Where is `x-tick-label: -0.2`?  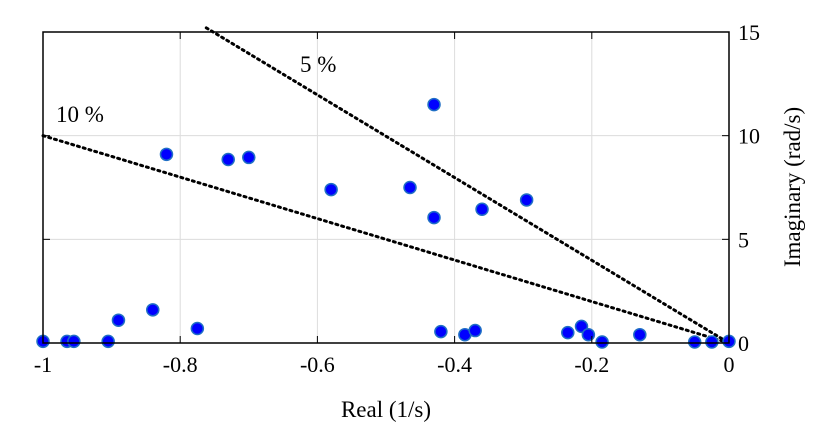
x-tick-label: -0.2 is located at coordinates (591, 364).